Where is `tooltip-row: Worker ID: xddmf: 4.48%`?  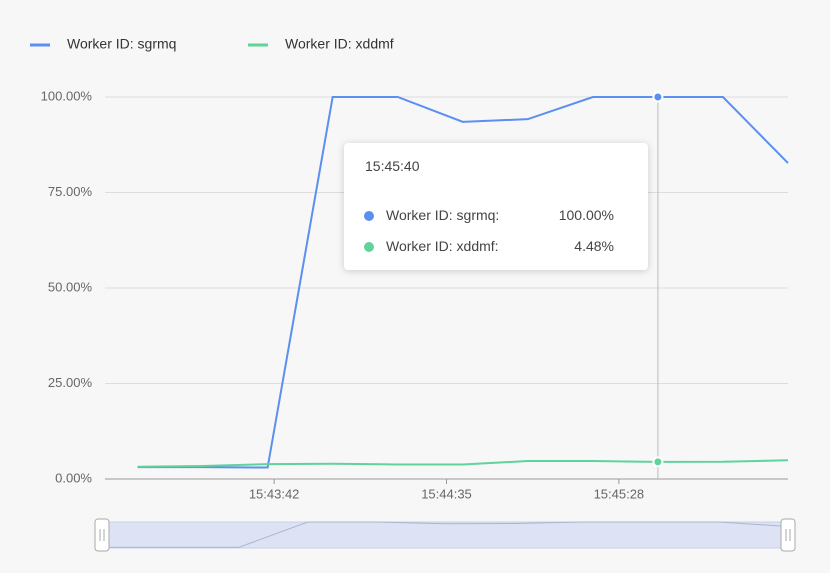 tooltip-row: Worker ID: xddmf: 4.48% is located at coordinates (489, 246).